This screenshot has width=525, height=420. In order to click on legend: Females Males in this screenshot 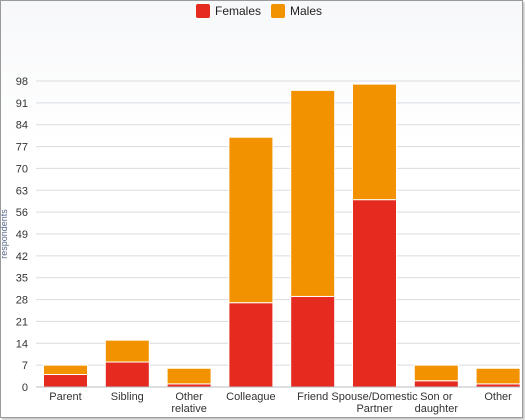, I will do `click(259, 11)`.